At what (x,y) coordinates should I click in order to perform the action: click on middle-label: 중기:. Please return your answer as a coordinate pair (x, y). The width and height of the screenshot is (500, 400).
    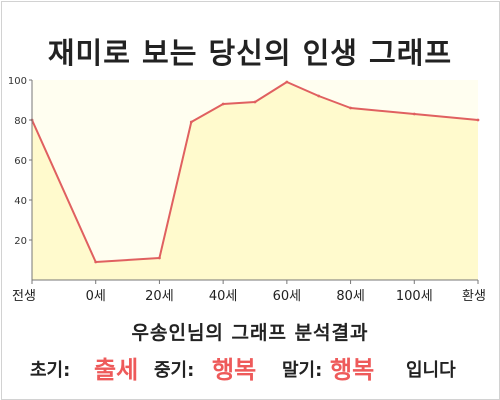
    Looking at the image, I should click on (174, 370).